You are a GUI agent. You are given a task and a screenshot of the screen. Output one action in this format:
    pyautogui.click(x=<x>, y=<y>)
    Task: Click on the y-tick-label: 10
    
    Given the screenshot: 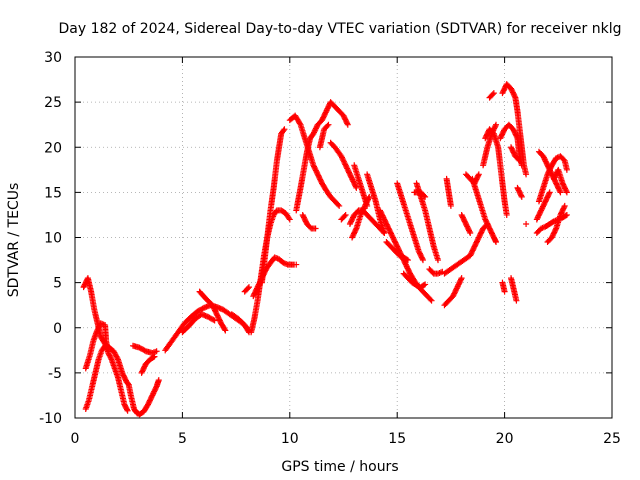 What is the action you would take?
    pyautogui.click(x=53, y=239)
    